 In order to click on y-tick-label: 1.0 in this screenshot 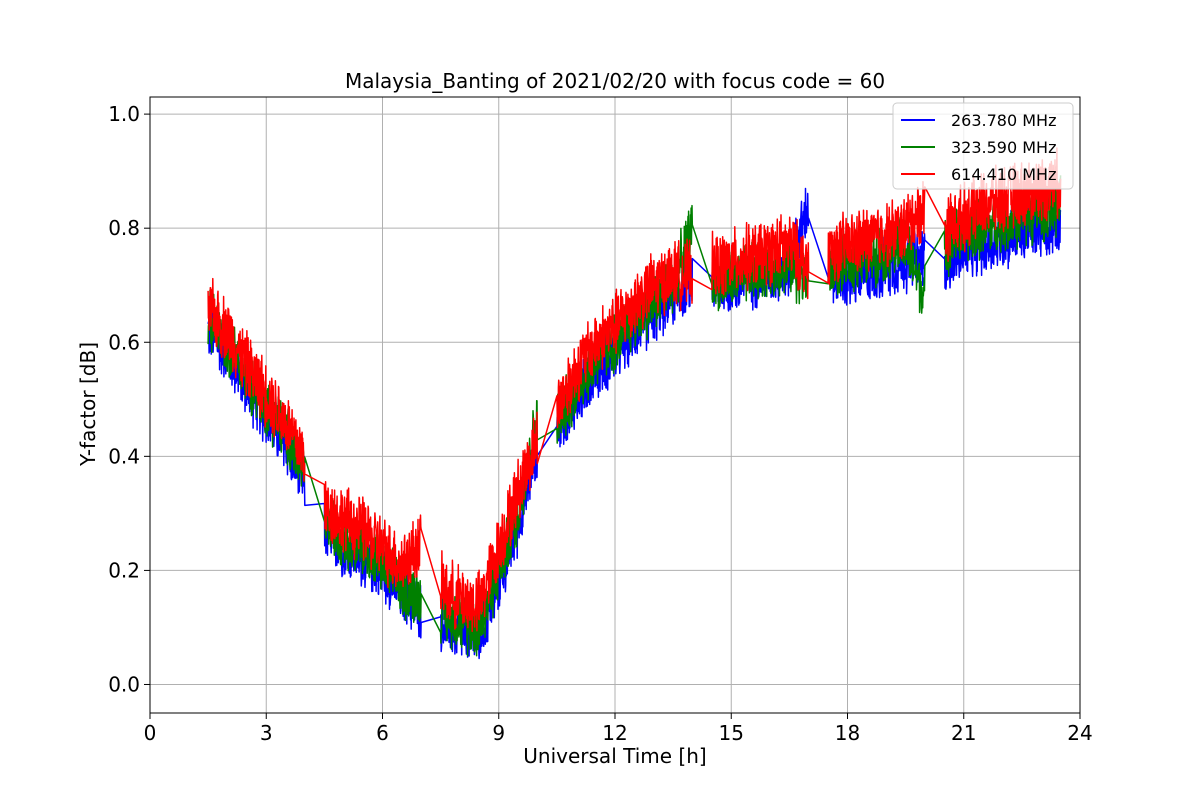, I will do `click(124, 114)`.